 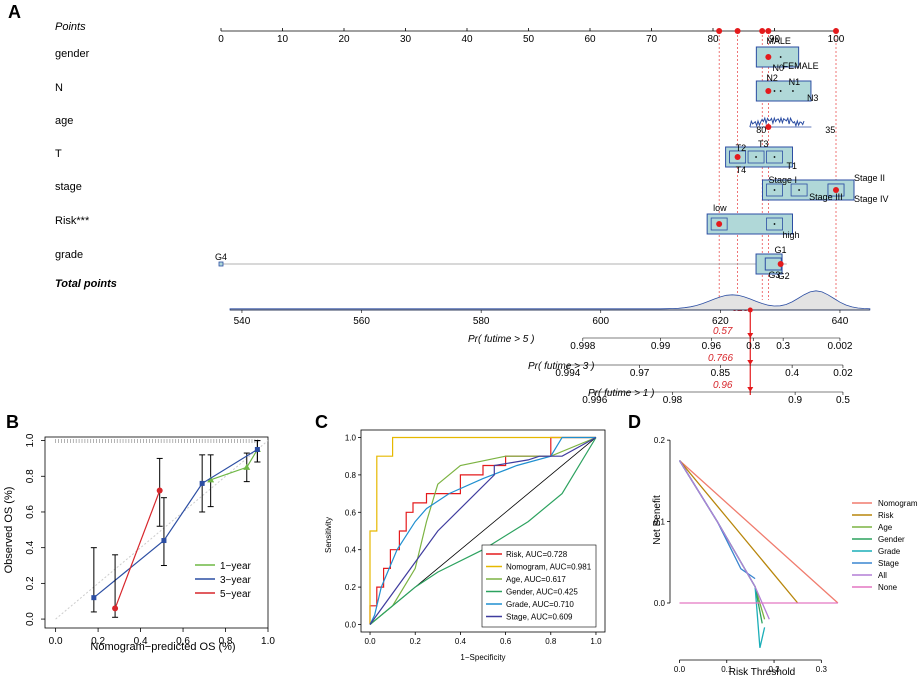 I want to click on calibration-y-tick-label: 0.0, so click(x=30, y=619).